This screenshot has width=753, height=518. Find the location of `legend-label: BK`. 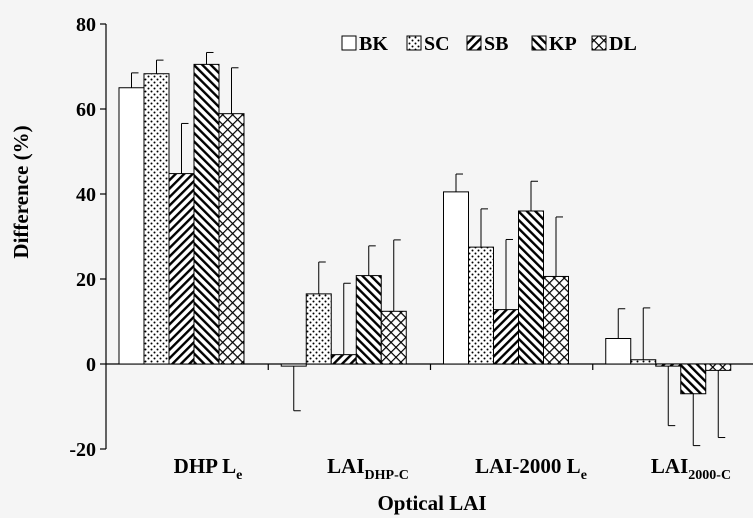

legend-label: BK is located at coordinates (373, 44).